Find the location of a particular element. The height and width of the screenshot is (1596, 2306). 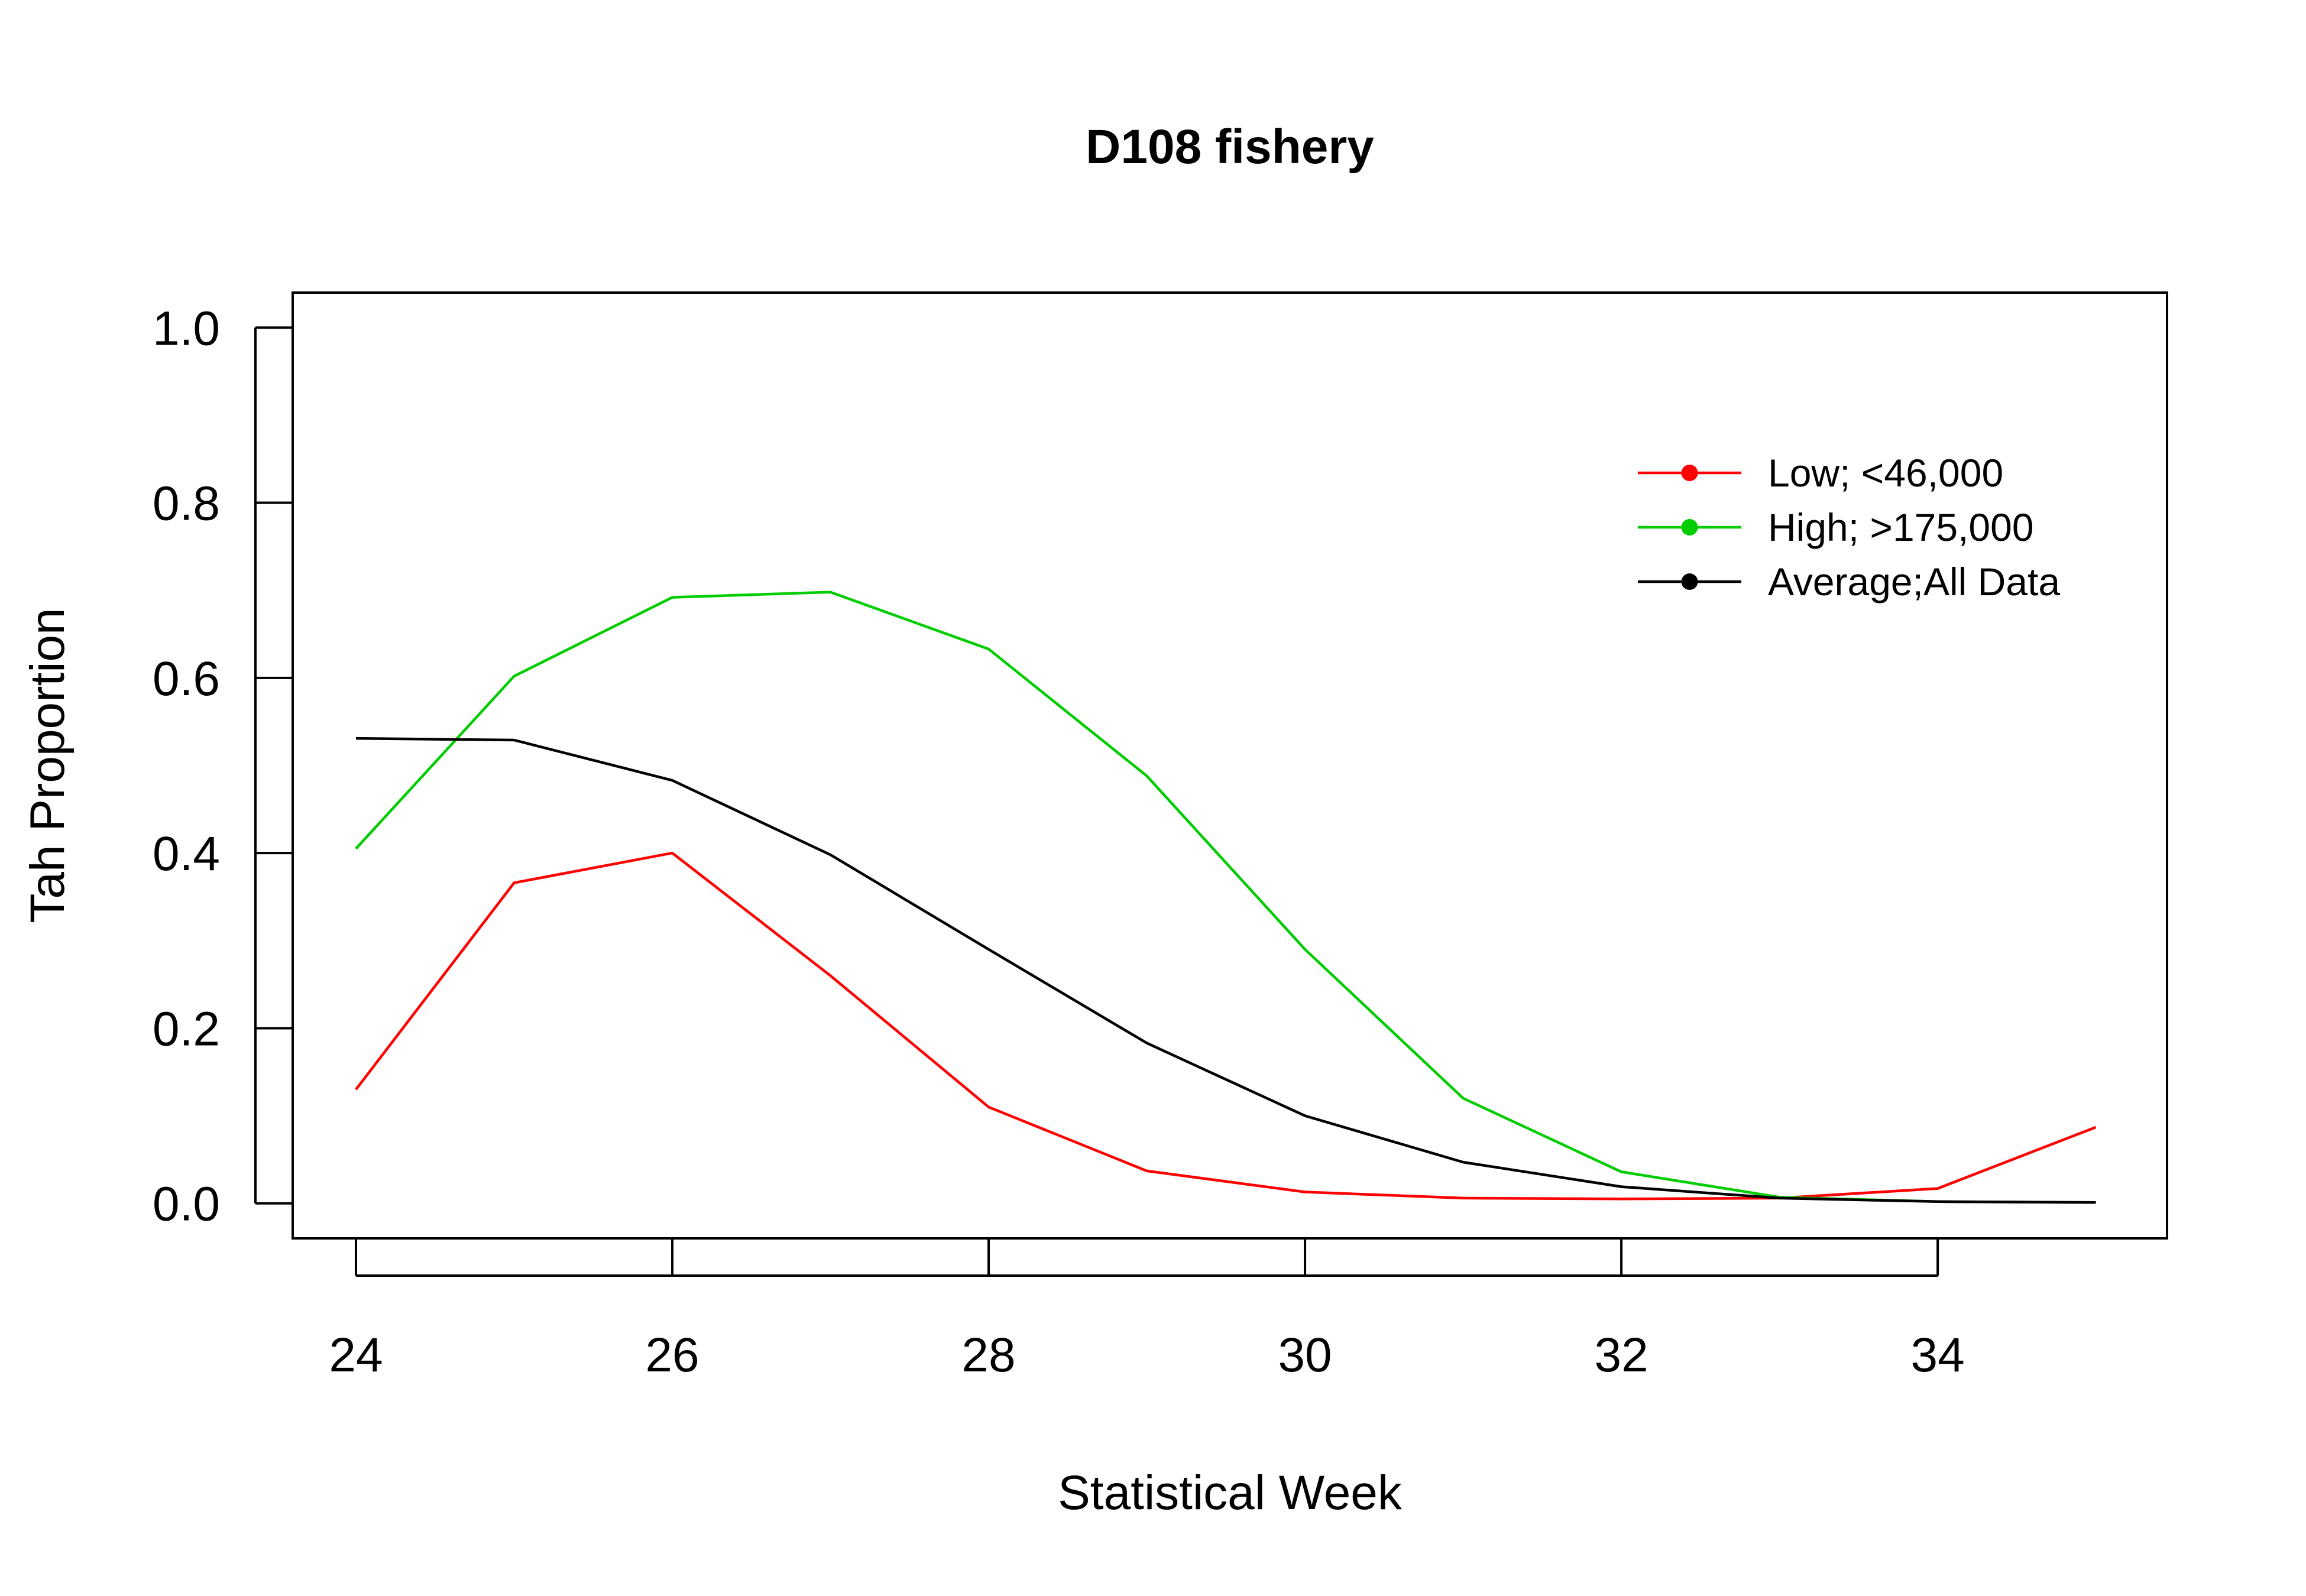

x-tick-label: 30 is located at coordinates (1305, 1355).